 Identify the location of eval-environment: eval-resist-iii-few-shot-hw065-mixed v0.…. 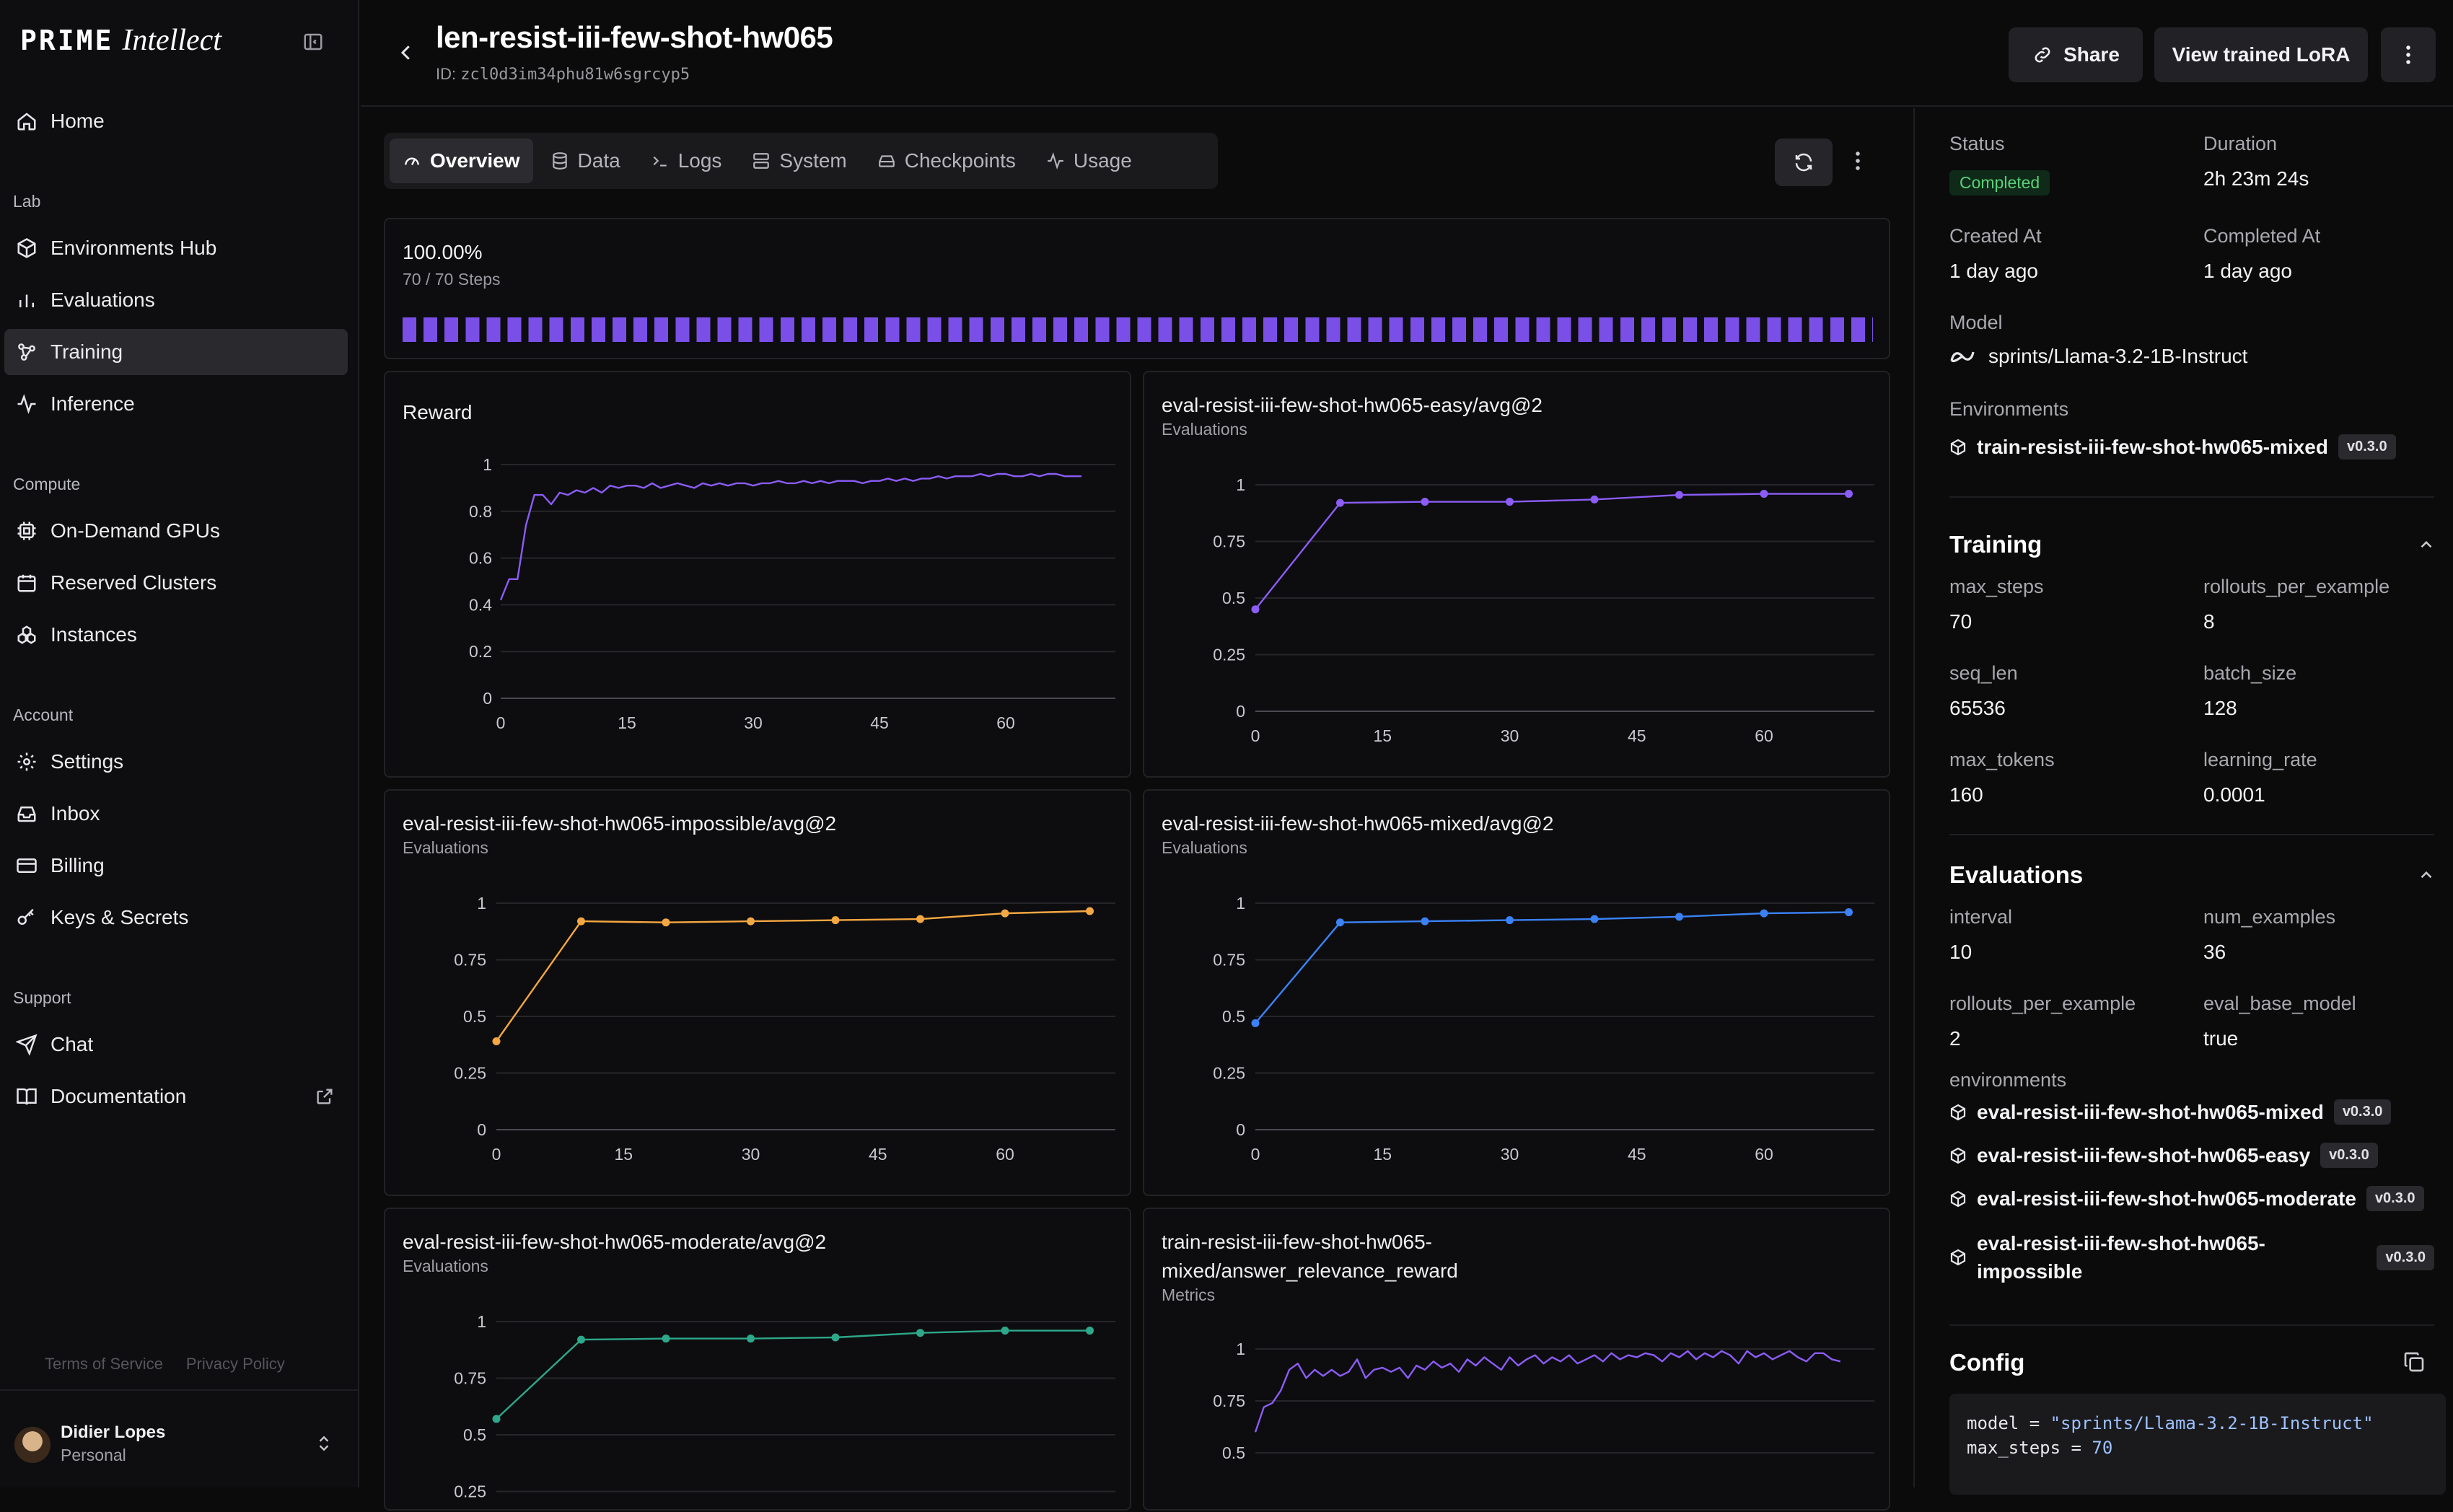
(2170, 1112).